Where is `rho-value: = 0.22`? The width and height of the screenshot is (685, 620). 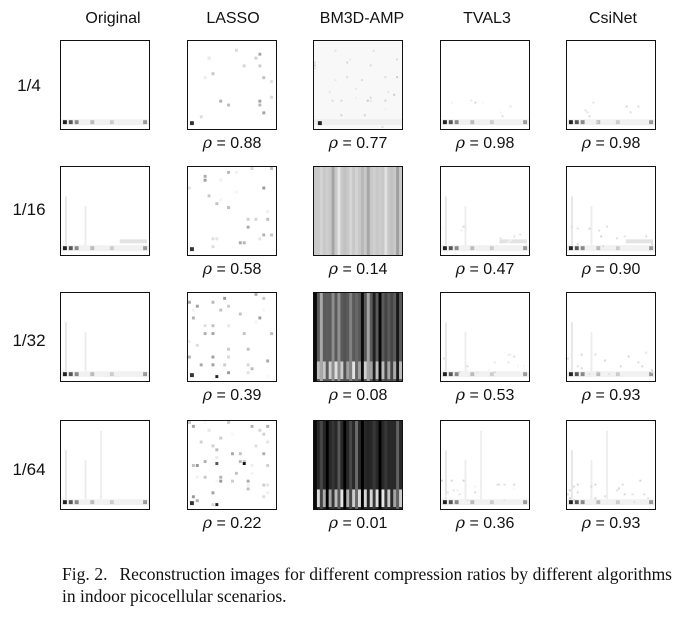
rho-value: = 0.22 is located at coordinates (237, 523).